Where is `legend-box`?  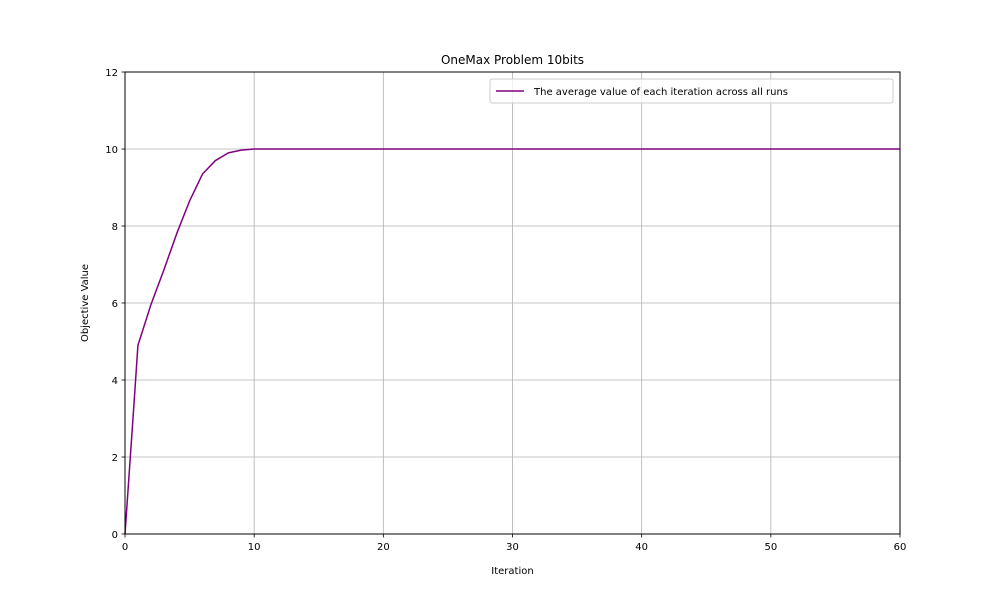
legend-box is located at coordinates (691, 91).